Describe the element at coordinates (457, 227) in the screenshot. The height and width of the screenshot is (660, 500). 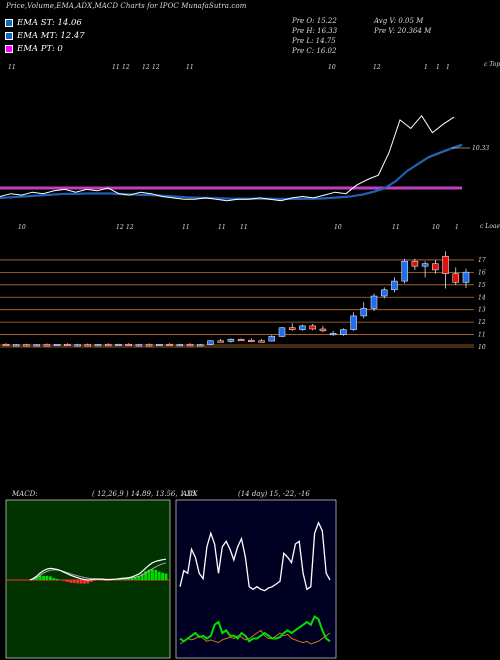
I see `mid-tick-label: 1` at that location.